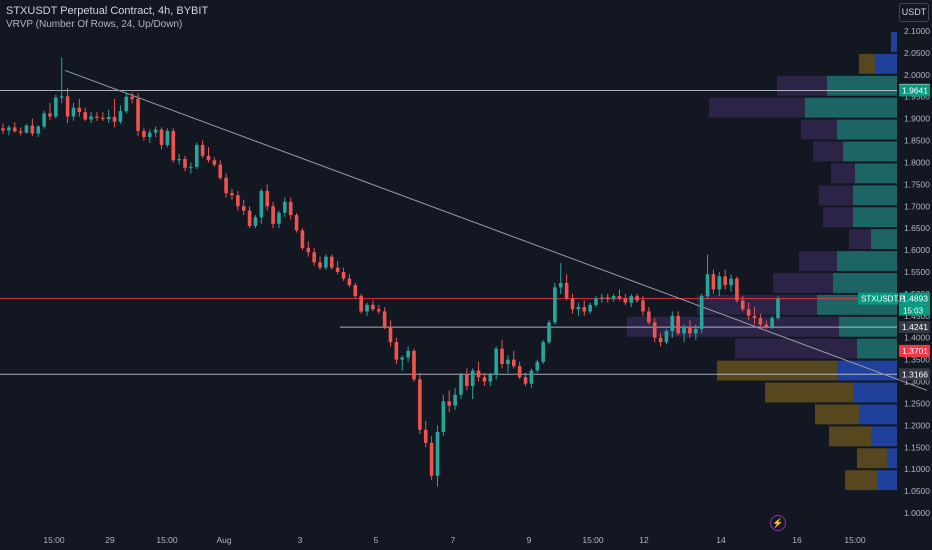 The height and width of the screenshot is (550, 932). I want to click on hline-label-0-bg, so click(914, 90).